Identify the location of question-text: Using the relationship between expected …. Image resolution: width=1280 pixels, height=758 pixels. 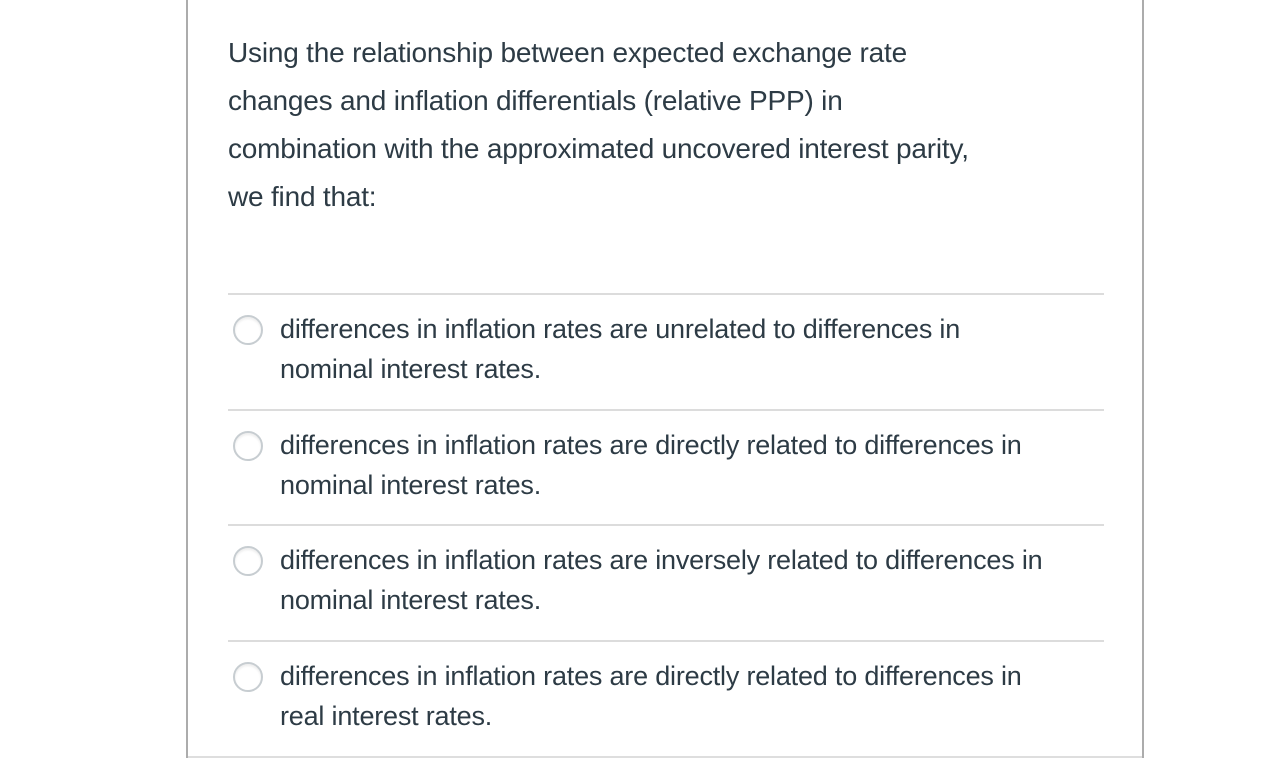
(598, 124).